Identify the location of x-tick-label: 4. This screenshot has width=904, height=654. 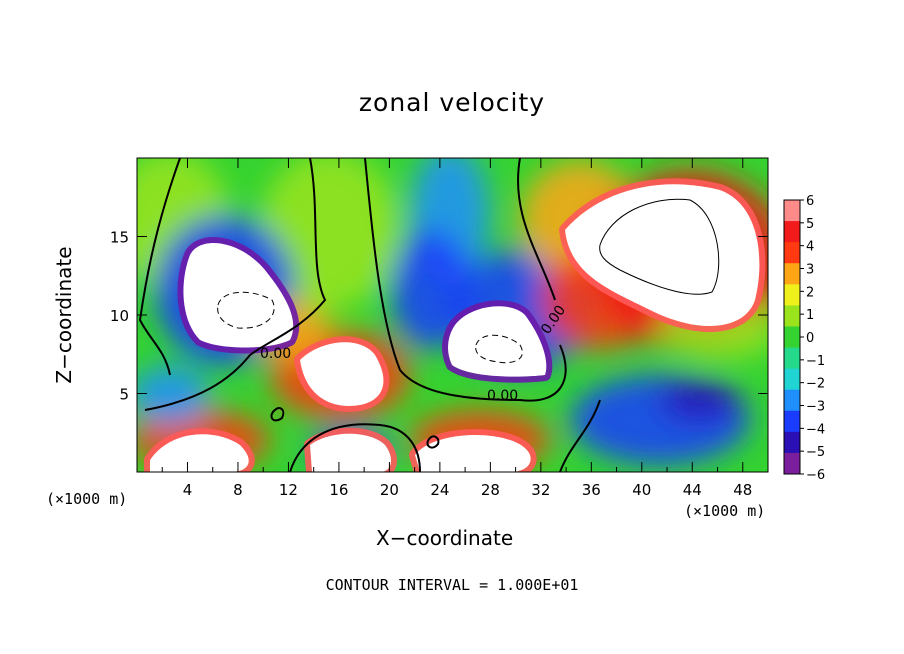
(188, 490).